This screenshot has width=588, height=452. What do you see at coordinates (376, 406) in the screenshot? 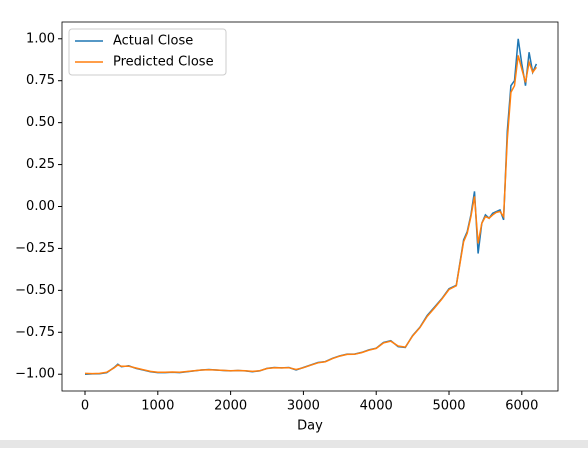
I see `x-tick-label: 4000` at bounding box center [376, 406].